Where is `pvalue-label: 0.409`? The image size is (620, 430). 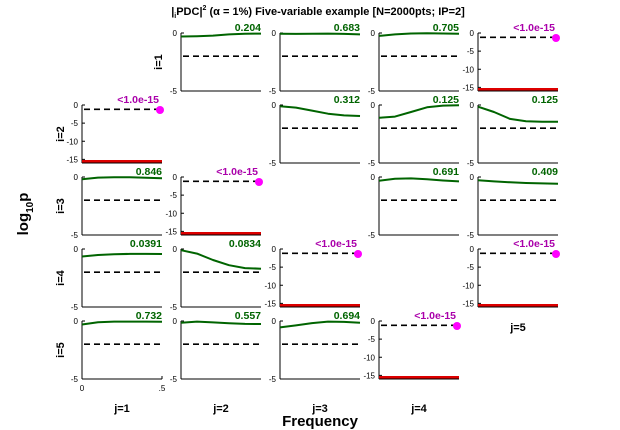 pvalue-label: 0.409 is located at coordinates (545, 172).